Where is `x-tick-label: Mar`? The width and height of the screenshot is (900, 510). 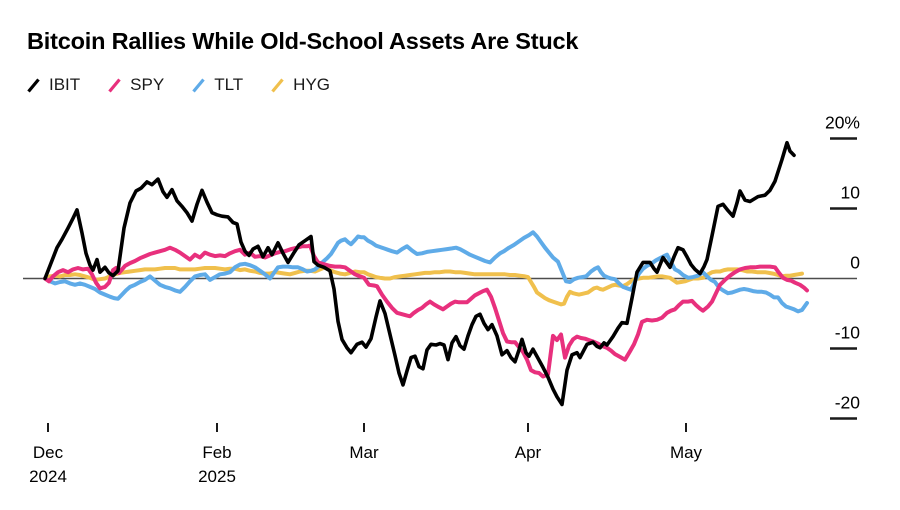
x-tick-label: Mar is located at coordinates (364, 452).